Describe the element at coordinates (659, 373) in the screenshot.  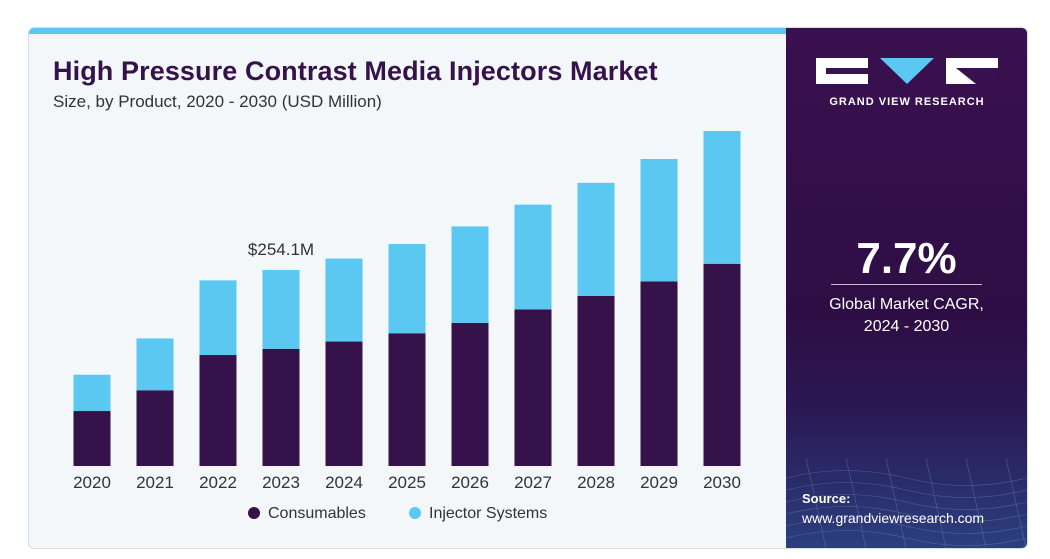
I see `bar-consumables-2029` at that location.